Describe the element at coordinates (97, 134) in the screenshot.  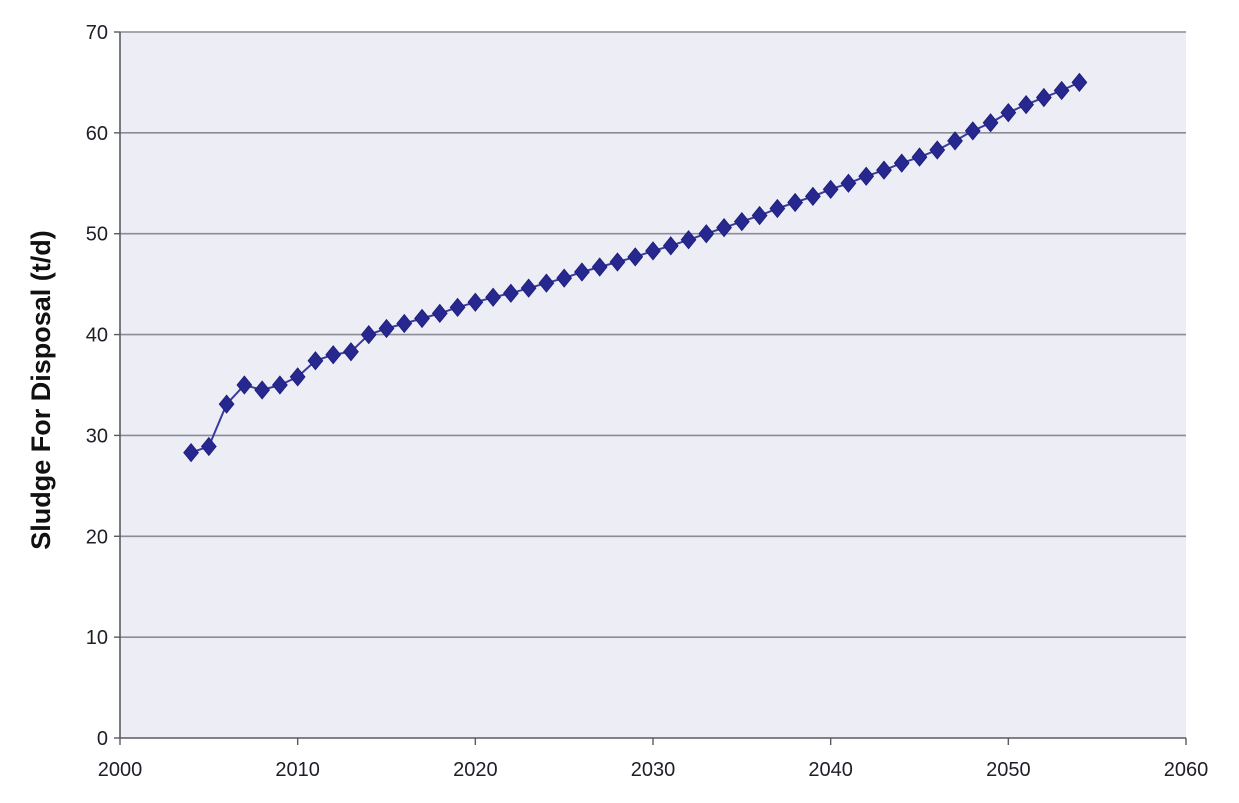
I see `y-tick-label: 60` at that location.